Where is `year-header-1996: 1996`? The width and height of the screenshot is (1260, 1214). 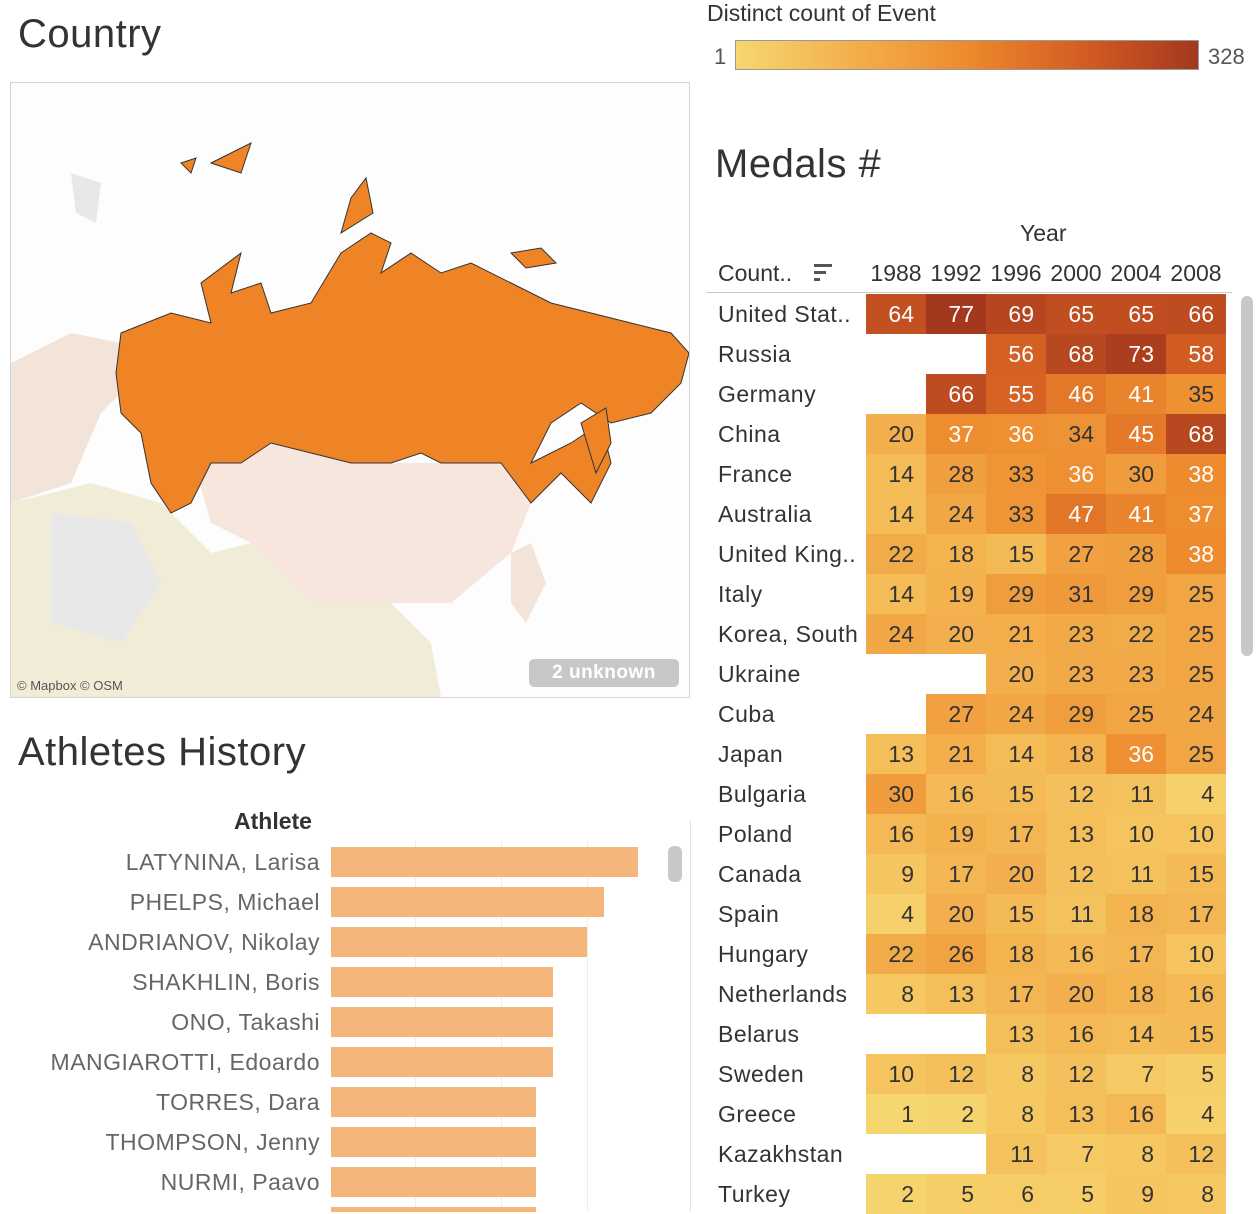
year-header-1996: 1996 is located at coordinates (1016, 273).